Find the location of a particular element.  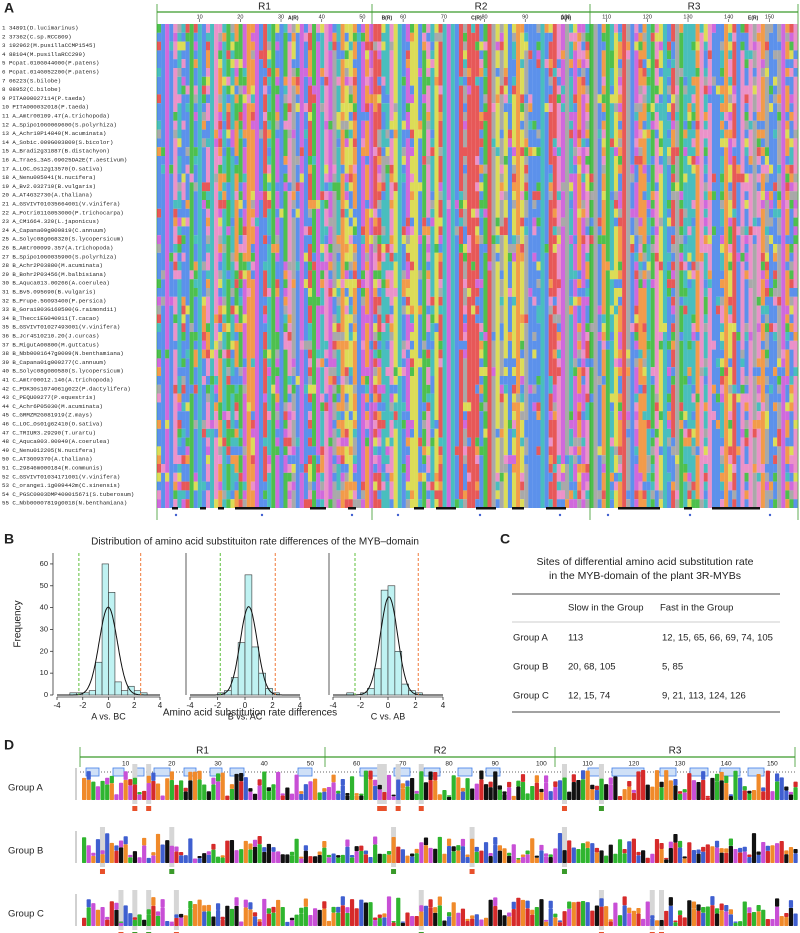

sequence-name: 35 B_GSVIVT01027493001(V.vinifera) is located at coordinates (61, 327).